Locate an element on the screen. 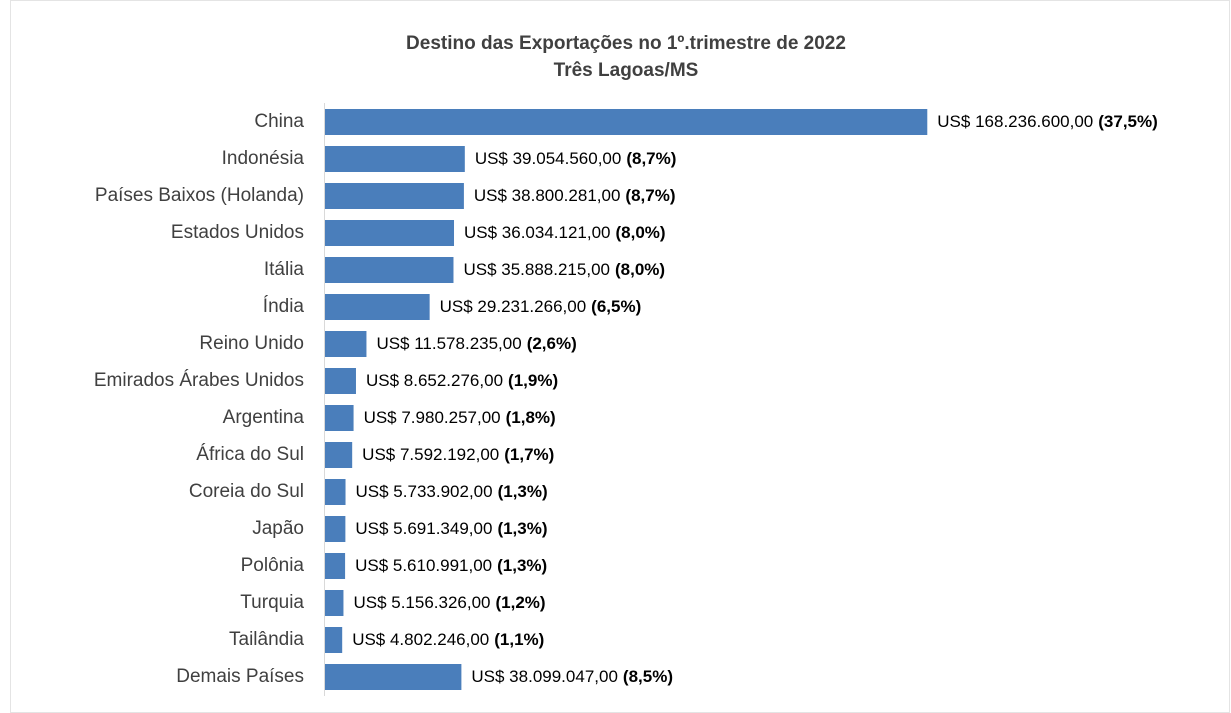 The image size is (1231, 713). value-label: US$ 39.054.560,00 is located at coordinates (548, 158).